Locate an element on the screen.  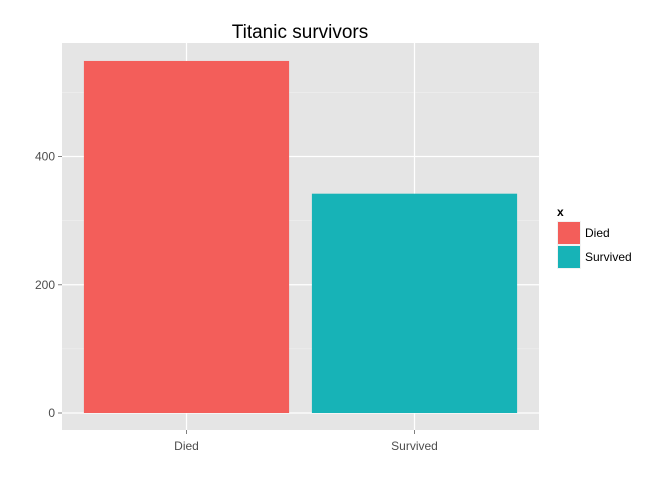
legend-swatch-survived is located at coordinates (569, 257).